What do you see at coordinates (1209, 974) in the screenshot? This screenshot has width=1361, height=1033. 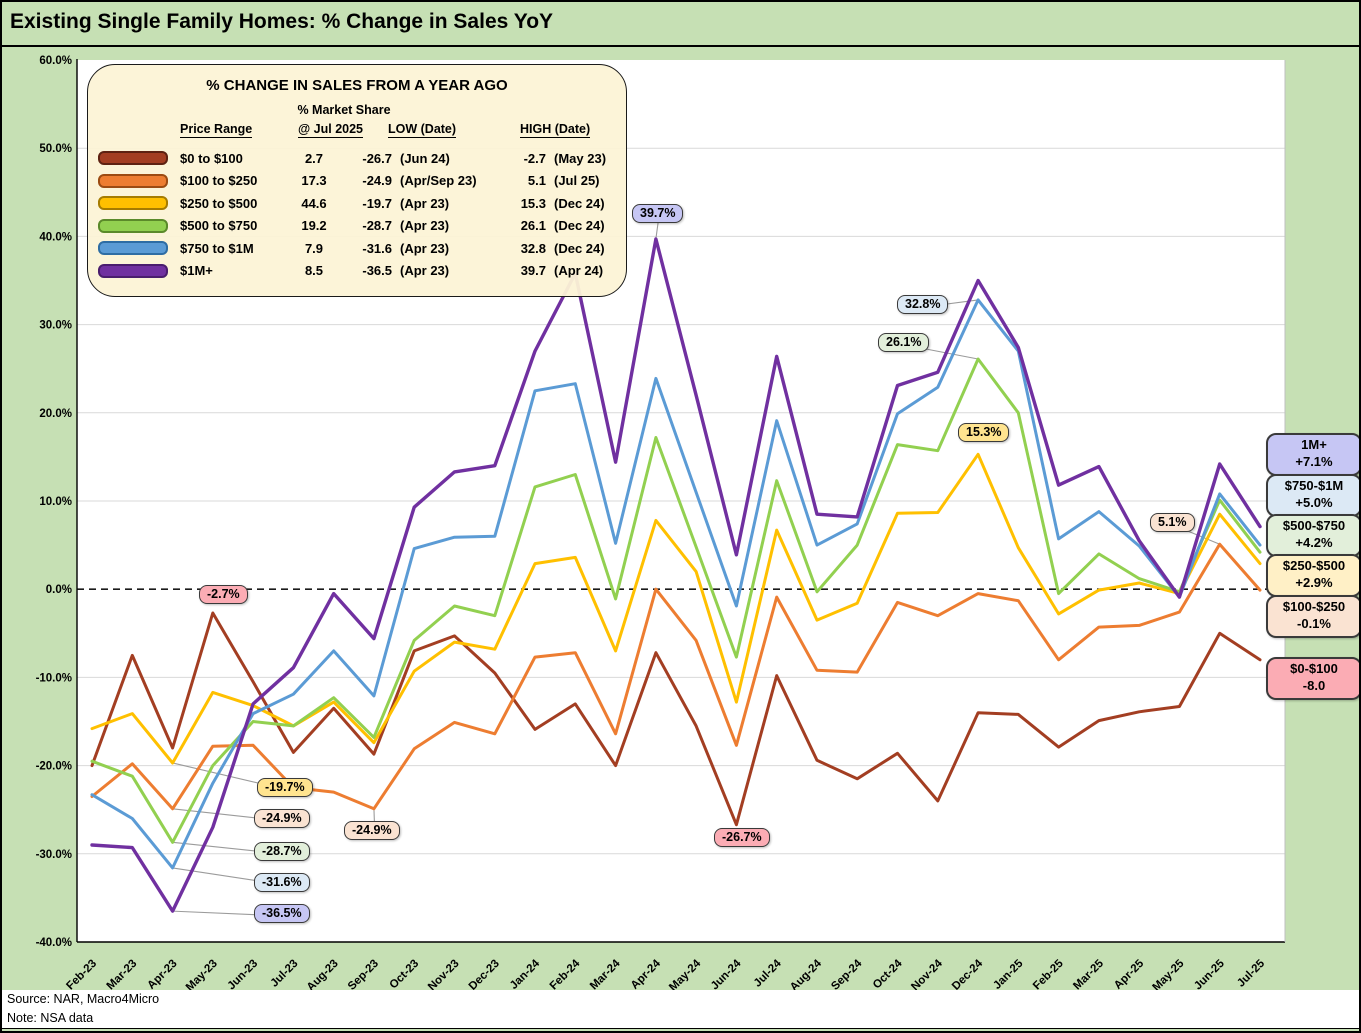 I see `x-axis-label: Jun-25` at bounding box center [1209, 974].